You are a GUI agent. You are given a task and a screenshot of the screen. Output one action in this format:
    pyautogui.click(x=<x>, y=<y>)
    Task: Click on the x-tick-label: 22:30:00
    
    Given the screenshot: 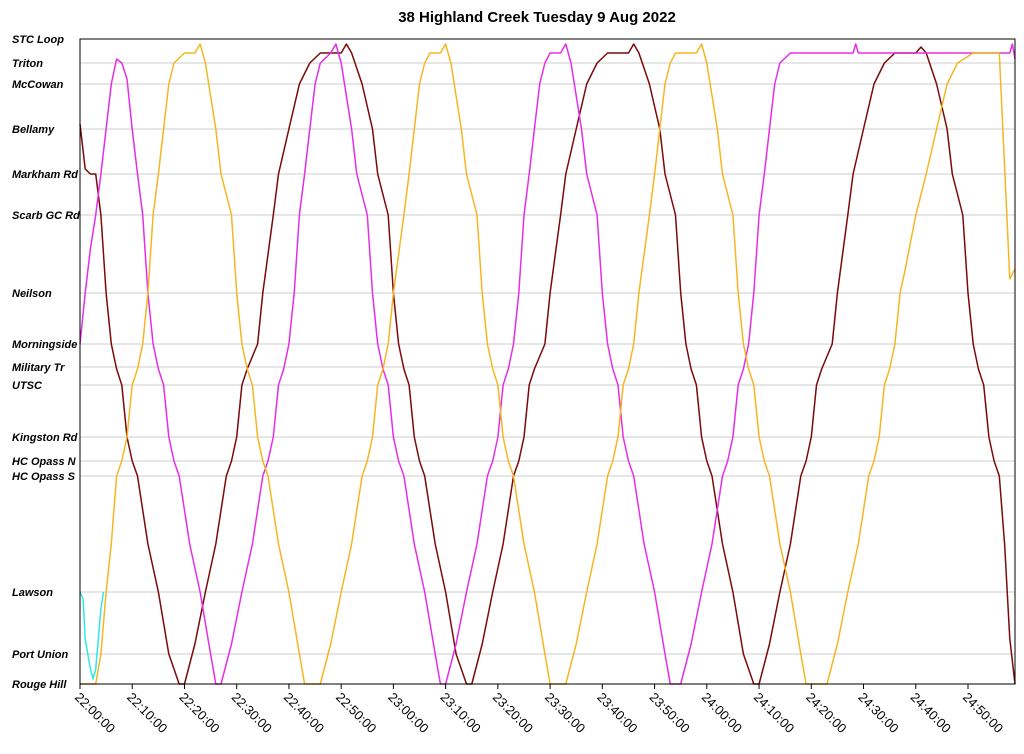 What is the action you would take?
    pyautogui.click(x=252, y=713)
    